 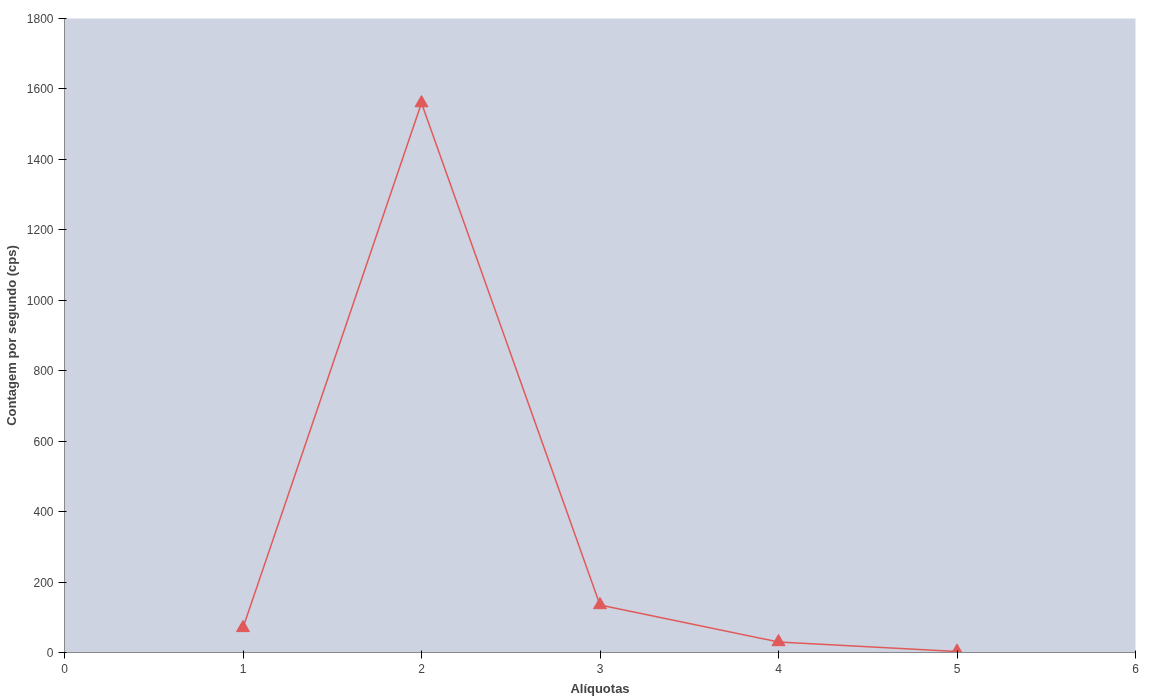 I want to click on x-tick-label: 5, so click(x=957, y=668).